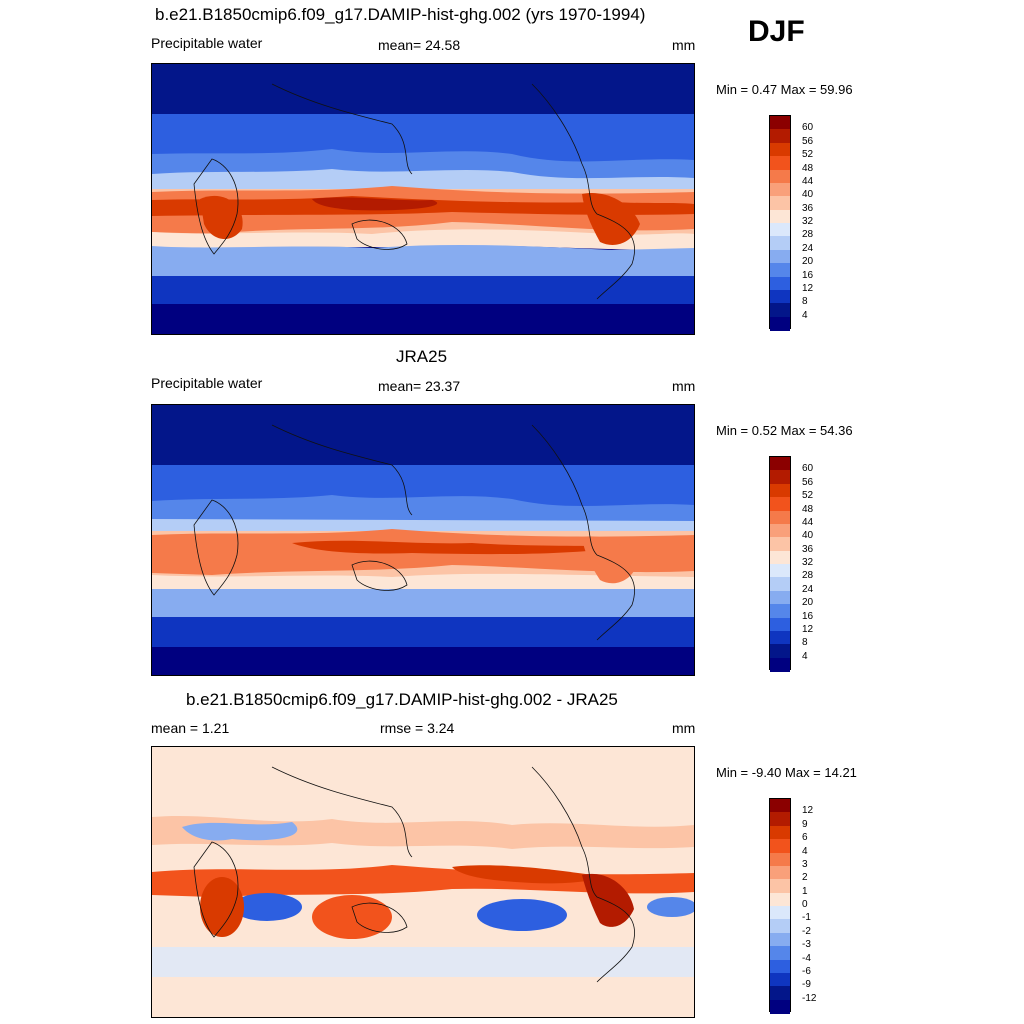  What do you see at coordinates (423, 180) in the screenshot?
I see `p1-band-n-trop` at bounding box center [423, 180].